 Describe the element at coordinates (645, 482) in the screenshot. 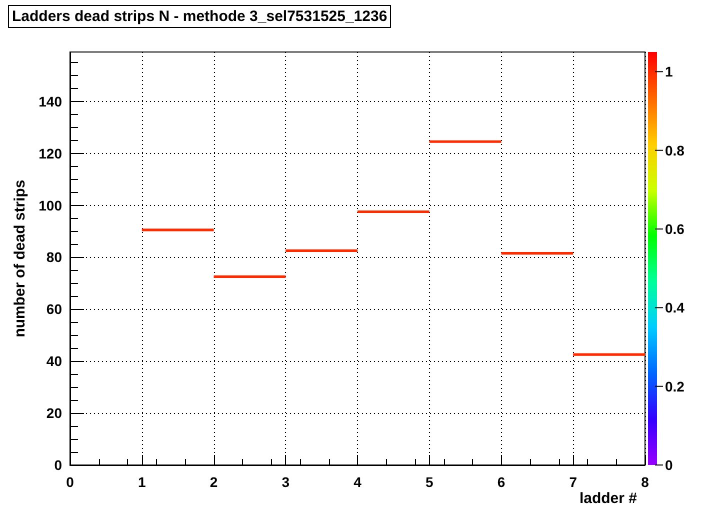

I see `x-tick-label: 8` at that location.